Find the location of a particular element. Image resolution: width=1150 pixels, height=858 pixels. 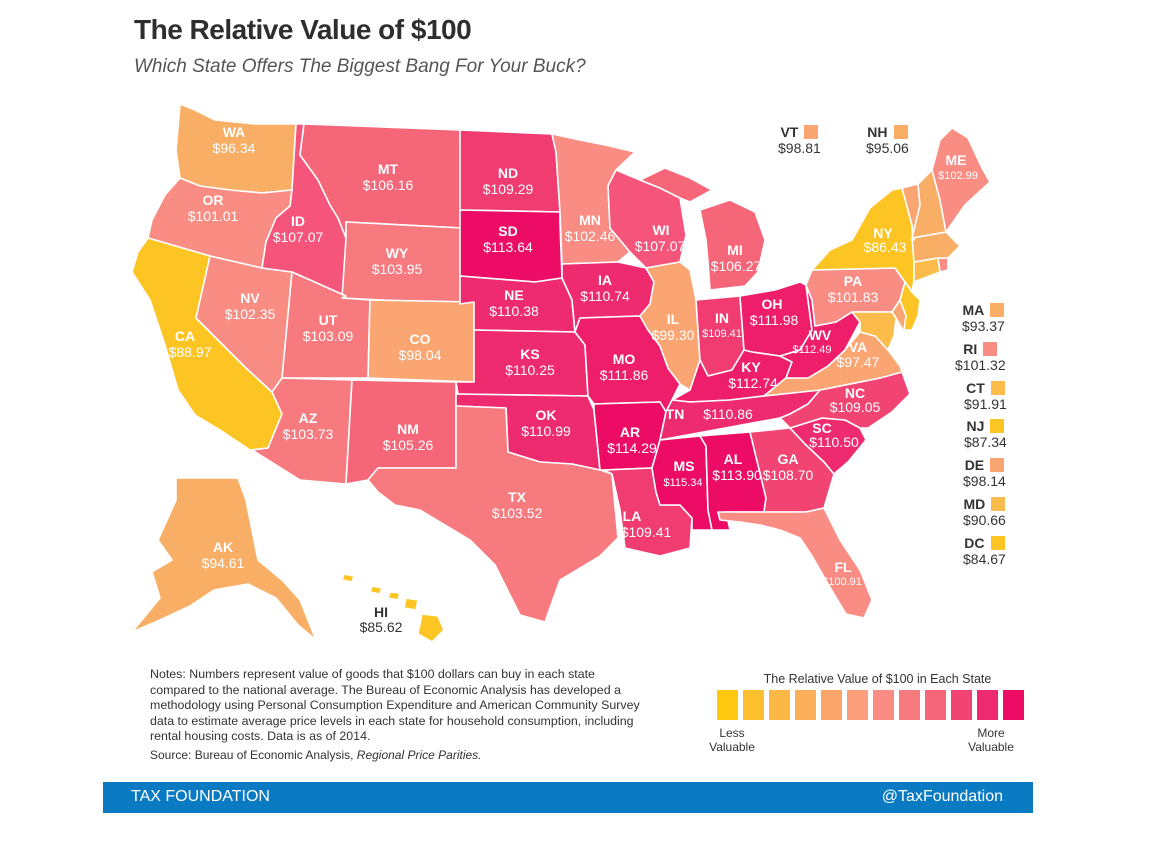

label-KY-abbr: KY is located at coordinates (751, 367).